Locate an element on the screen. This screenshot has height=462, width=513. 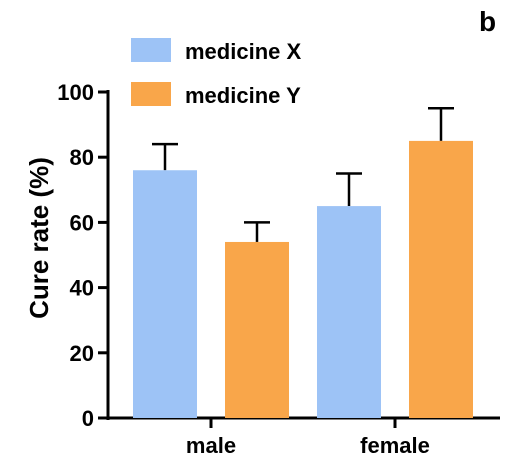
y-tick-label: 80 is located at coordinates (82, 157).